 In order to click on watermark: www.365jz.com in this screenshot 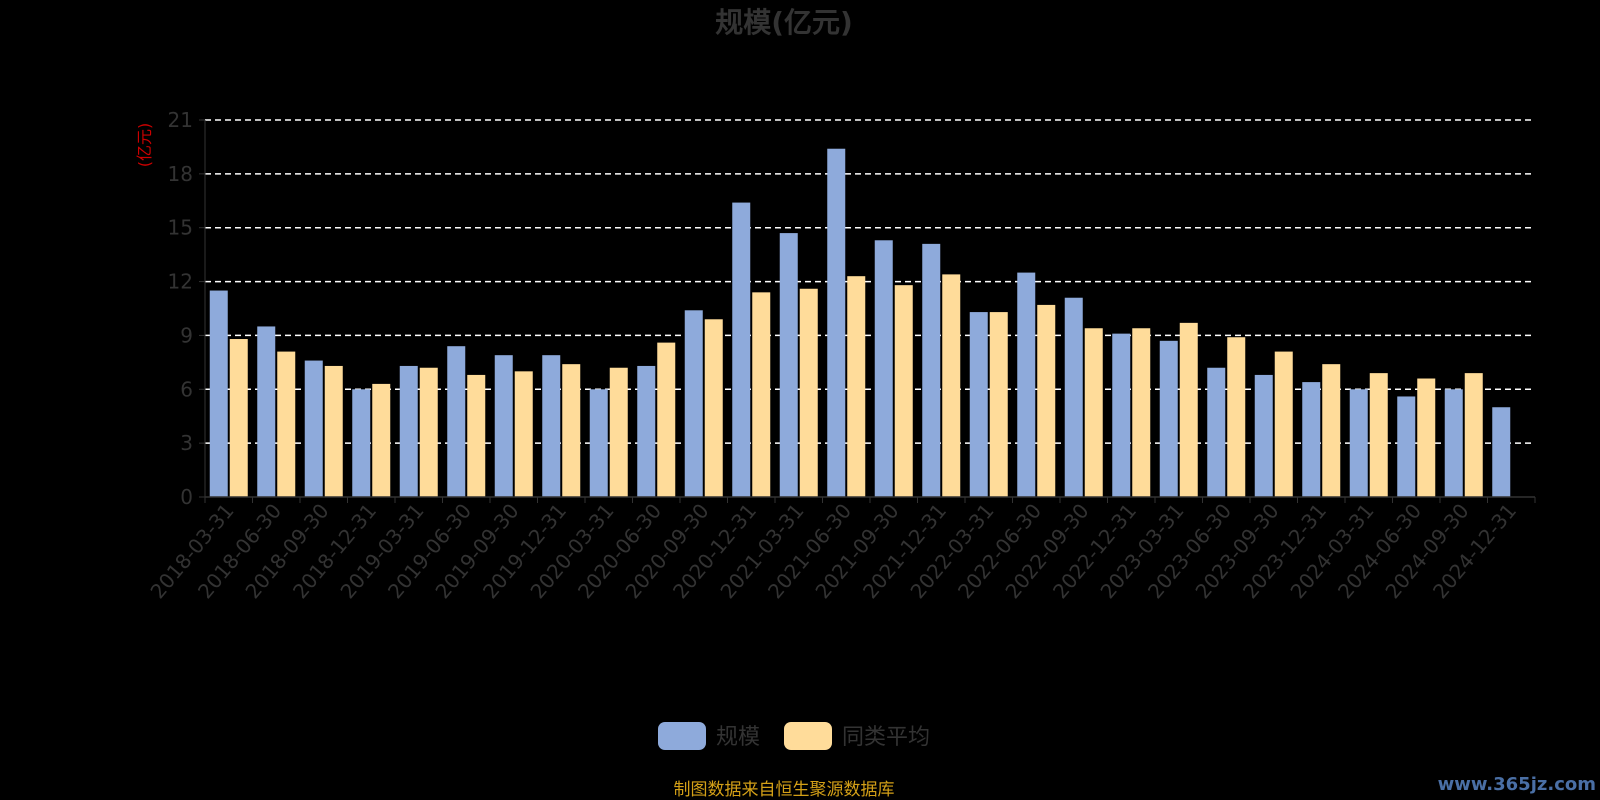, I will do `click(1517, 784)`.